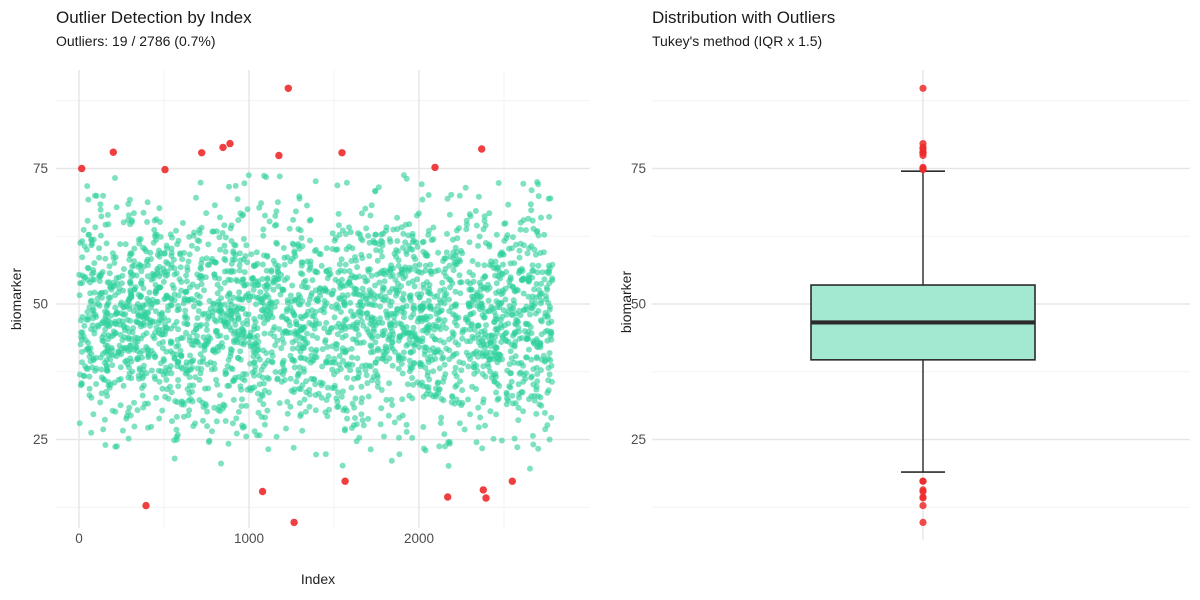 The width and height of the screenshot is (1200, 600). I want to click on boxplot-glyph, so click(923, 321).